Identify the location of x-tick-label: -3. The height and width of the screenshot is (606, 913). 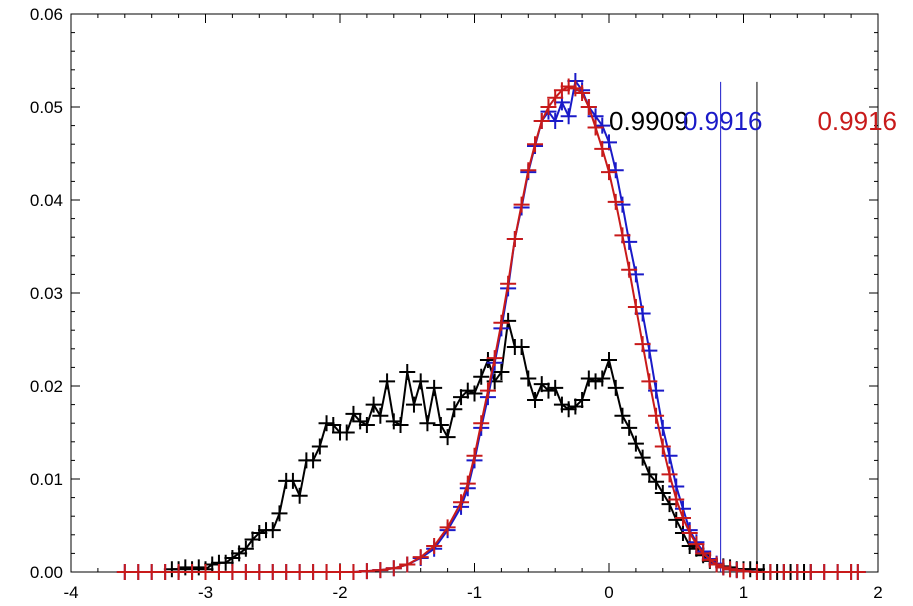
(205, 592).